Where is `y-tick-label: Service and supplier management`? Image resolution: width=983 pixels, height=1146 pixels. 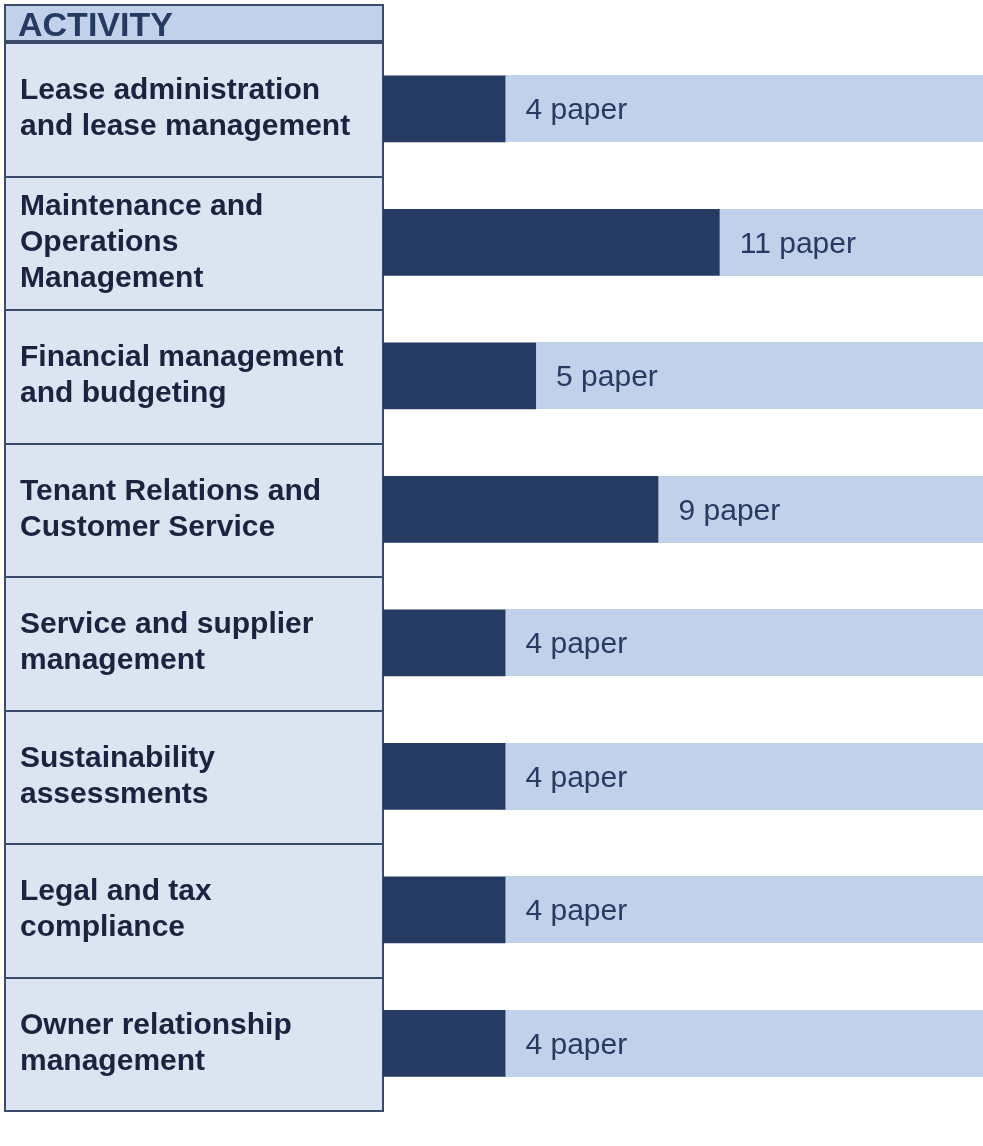
y-tick-label: Service and supplier management is located at coordinates (167, 641).